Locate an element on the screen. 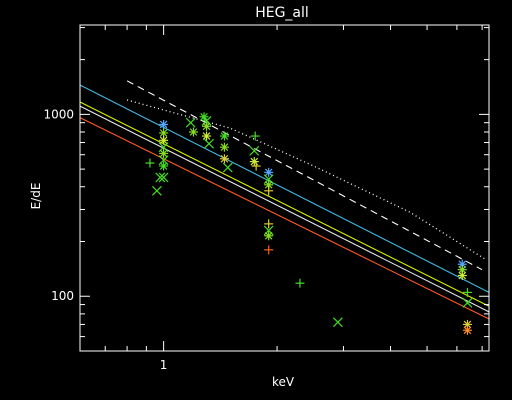 The image size is (512, 400). chart-title: HEG_all is located at coordinates (282, 13).